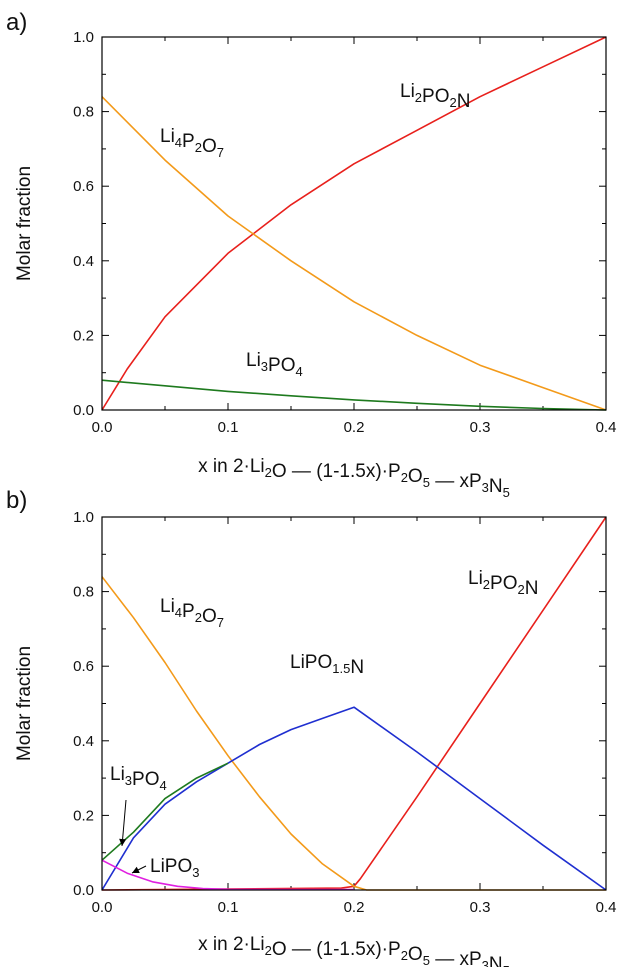 This screenshot has width=622, height=967. I want to click on li3po4-arrow, so click(124, 823).